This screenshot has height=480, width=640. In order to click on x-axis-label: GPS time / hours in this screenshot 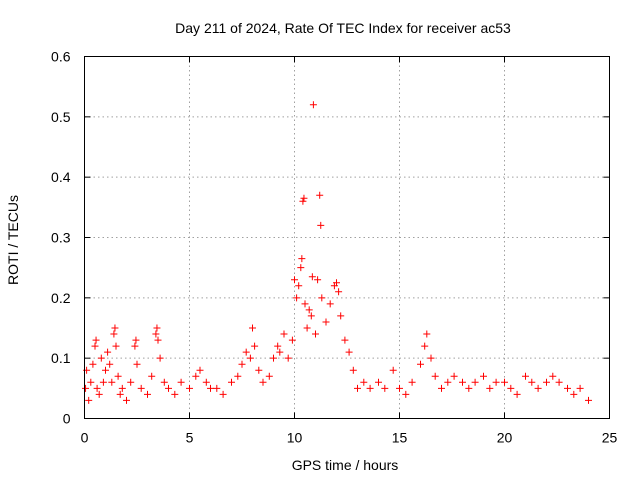, I will do `click(345, 465)`.